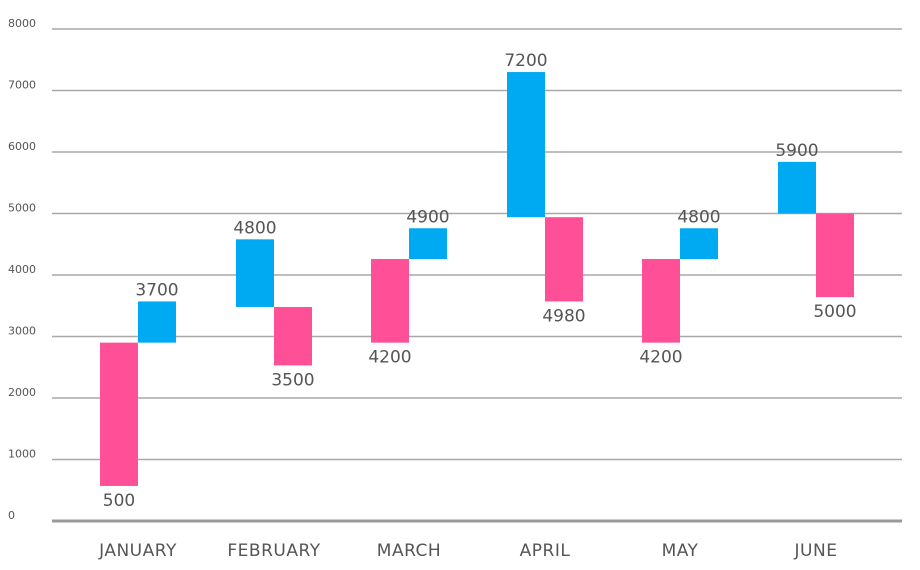 This screenshot has height=570, width=920. Describe the element at coordinates (292, 380) in the screenshot. I see `data-label: 3500` at that location.